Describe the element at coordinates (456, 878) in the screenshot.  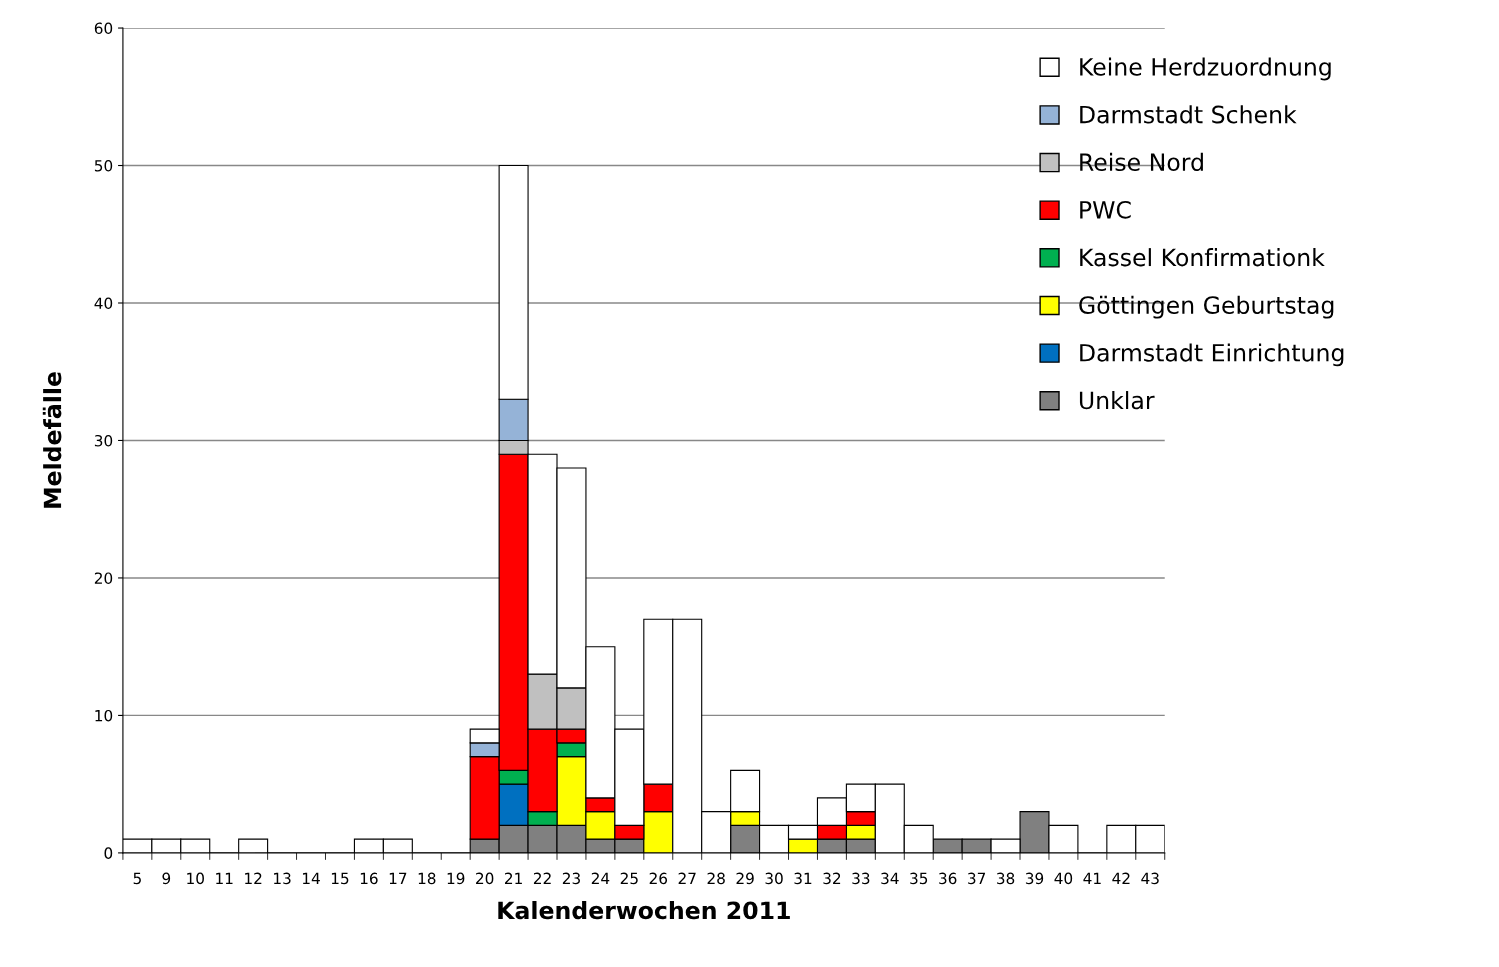
I see `x-tick-label: 19` at that location.